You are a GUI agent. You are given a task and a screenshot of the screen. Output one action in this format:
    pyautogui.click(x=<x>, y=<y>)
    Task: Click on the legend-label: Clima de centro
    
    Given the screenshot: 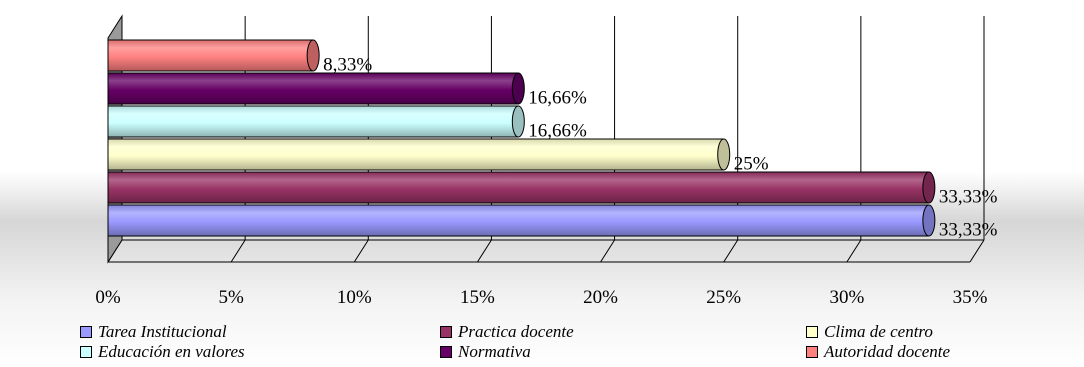 What is the action you would take?
    pyautogui.click(x=878, y=331)
    